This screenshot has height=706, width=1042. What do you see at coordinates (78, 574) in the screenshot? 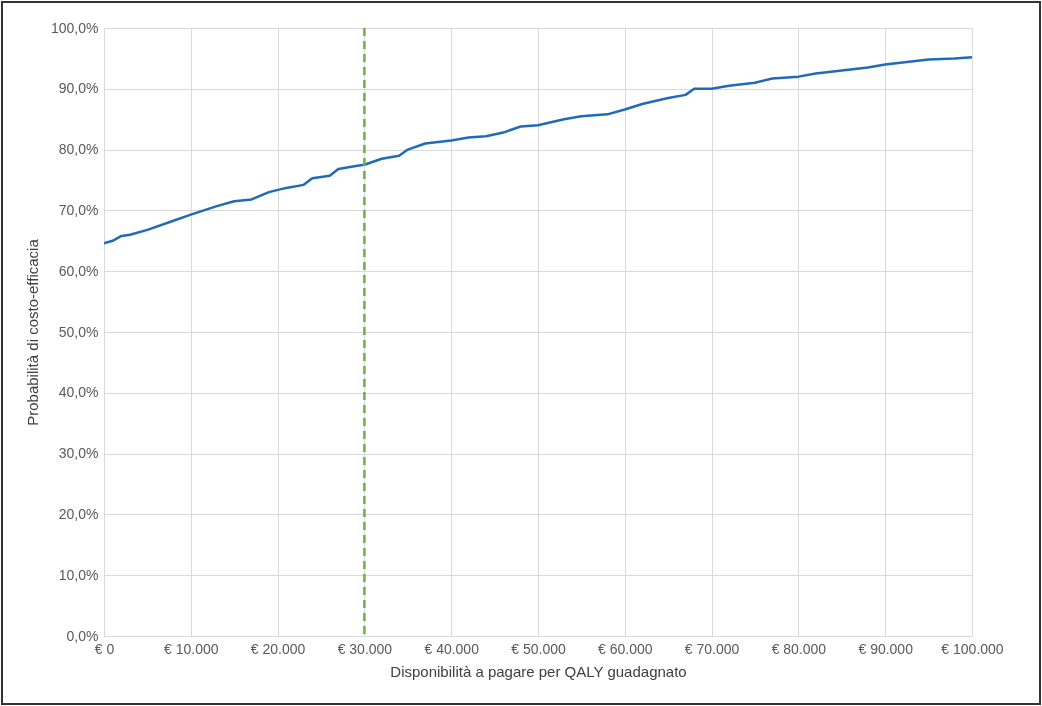
I see `y-tick-label: 10,0%` at bounding box center [78, 574].